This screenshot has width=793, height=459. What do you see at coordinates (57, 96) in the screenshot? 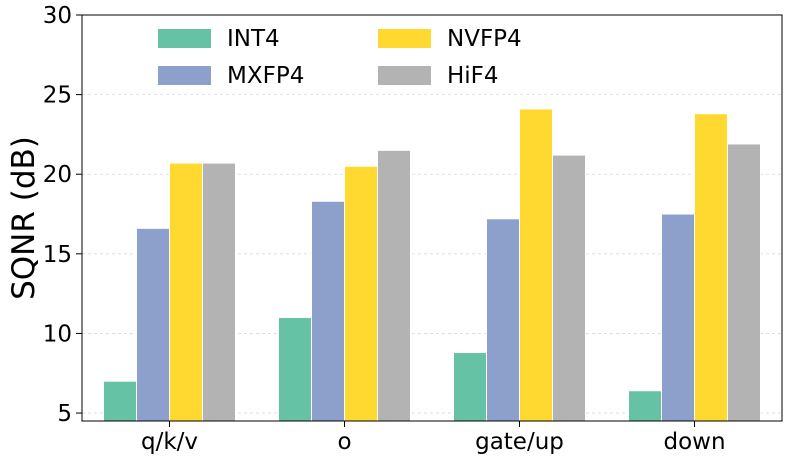
I see `y-tick-label-25: 25` at bounding box center [57, 96].